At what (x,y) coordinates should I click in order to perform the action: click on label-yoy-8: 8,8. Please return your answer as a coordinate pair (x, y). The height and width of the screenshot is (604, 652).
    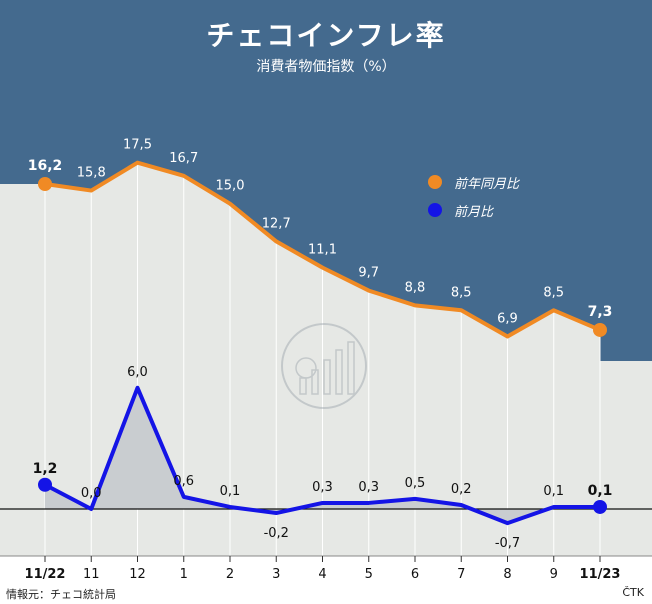
    Looking at the image, I should click on (415, 287).